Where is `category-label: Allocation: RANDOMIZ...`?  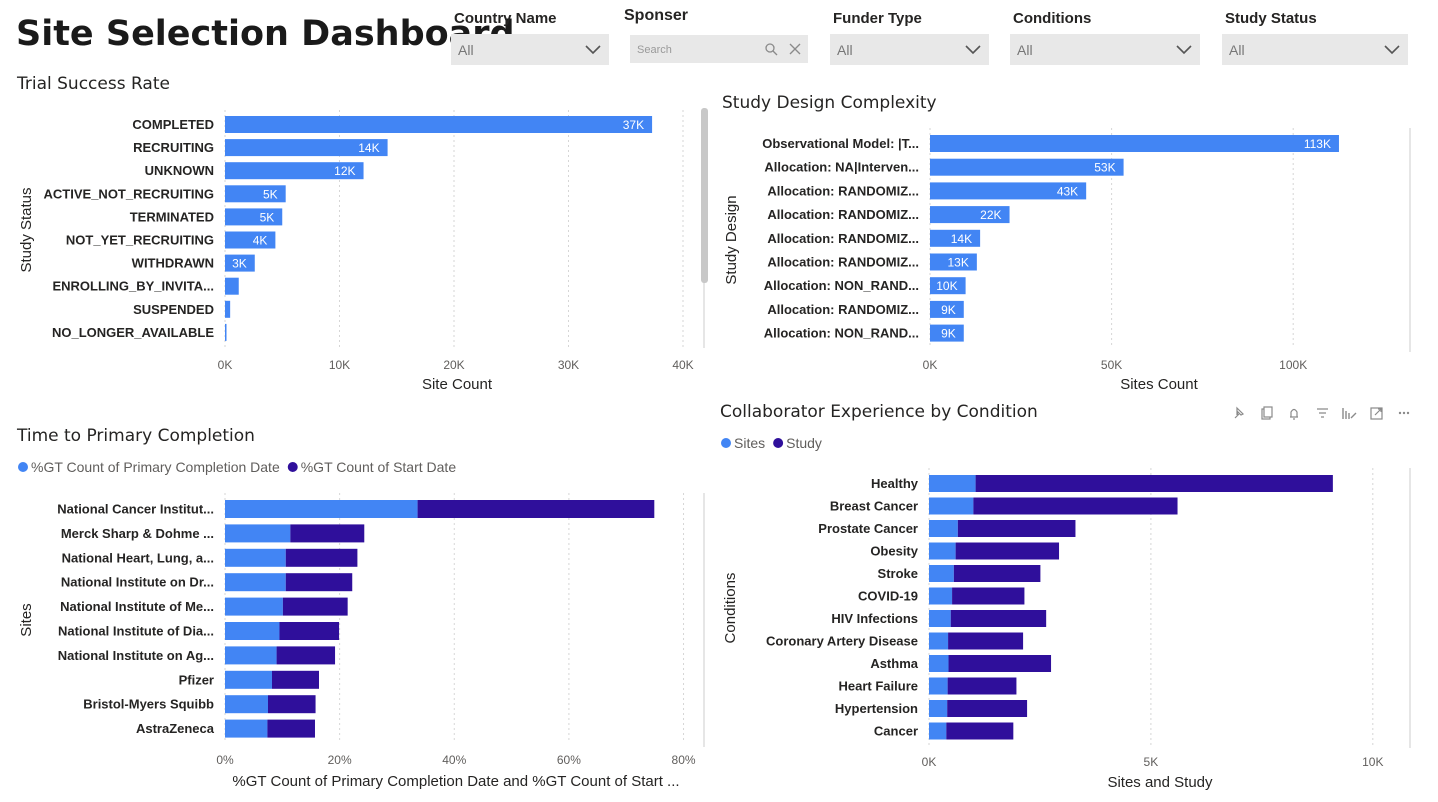 category-label: Allocation: RANDOMIZ... is located at coordinates (843, 214).